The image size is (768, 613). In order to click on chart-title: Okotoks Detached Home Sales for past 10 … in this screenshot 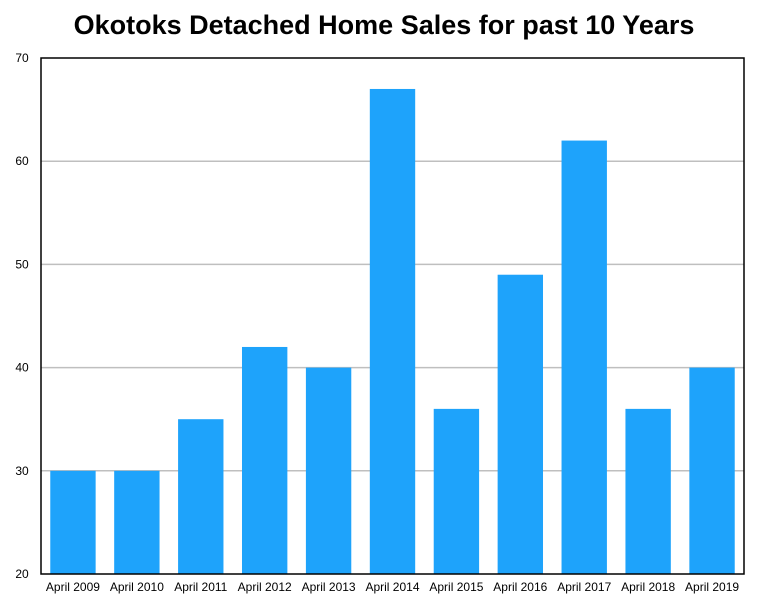, I will do `click(384, 25)`.